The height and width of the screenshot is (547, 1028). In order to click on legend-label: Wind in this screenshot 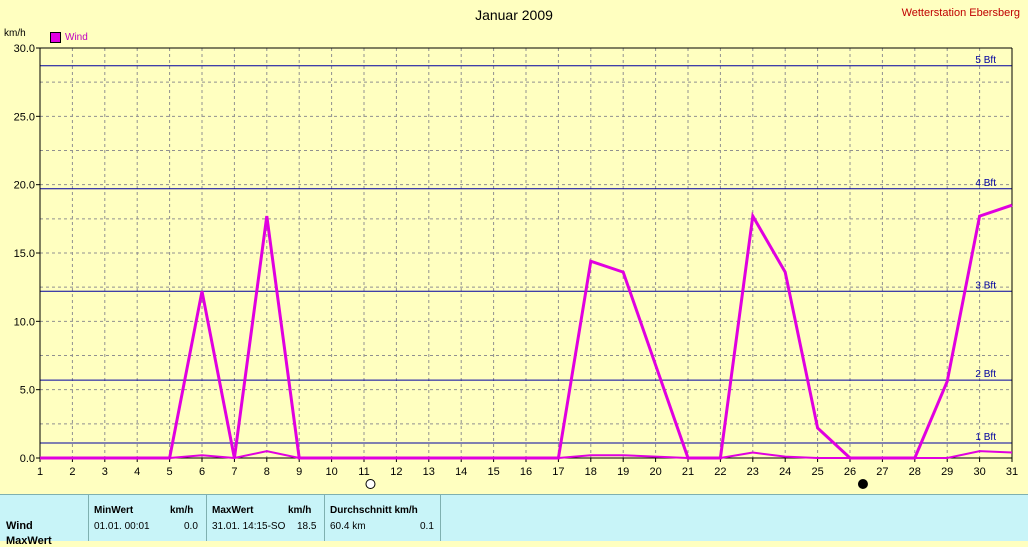, I will do `click(76, 37)`.